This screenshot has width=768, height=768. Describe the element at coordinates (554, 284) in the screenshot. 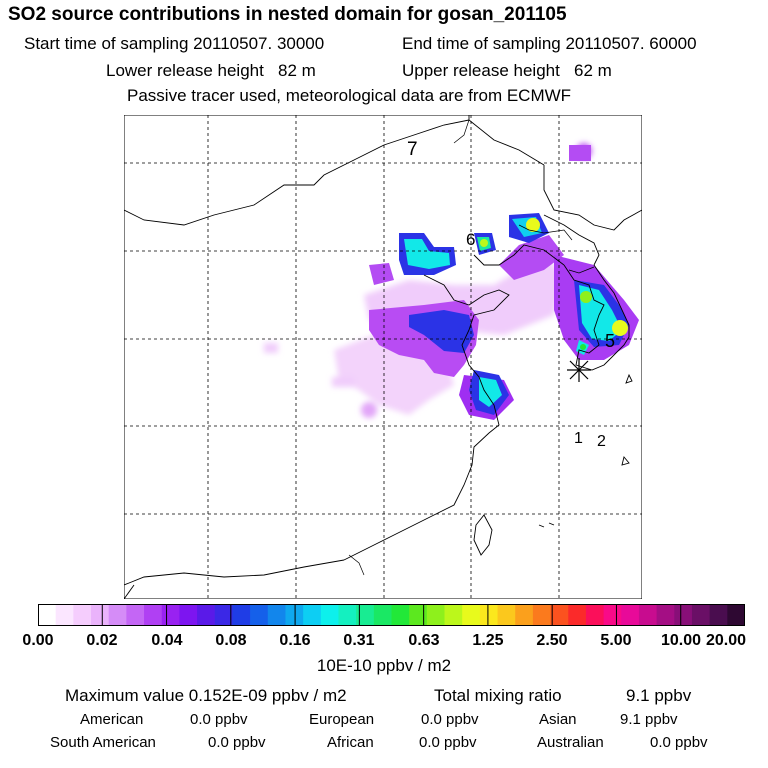

I see `plume-hotspots` at that location.